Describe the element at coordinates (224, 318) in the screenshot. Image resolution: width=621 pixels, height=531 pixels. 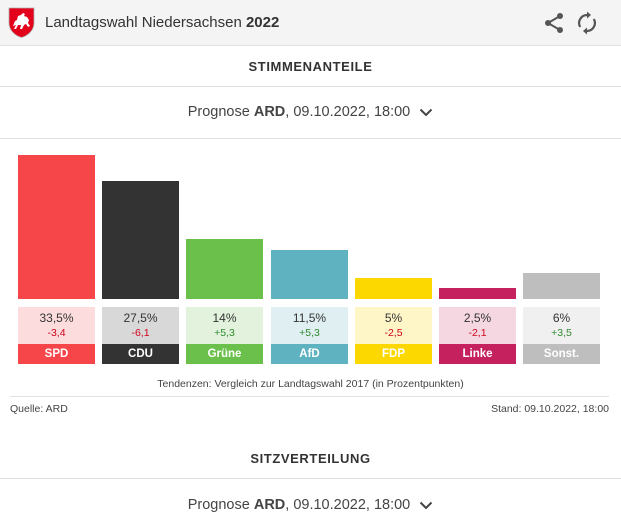
I see `value-label-gr-ne: 14%` at that location.